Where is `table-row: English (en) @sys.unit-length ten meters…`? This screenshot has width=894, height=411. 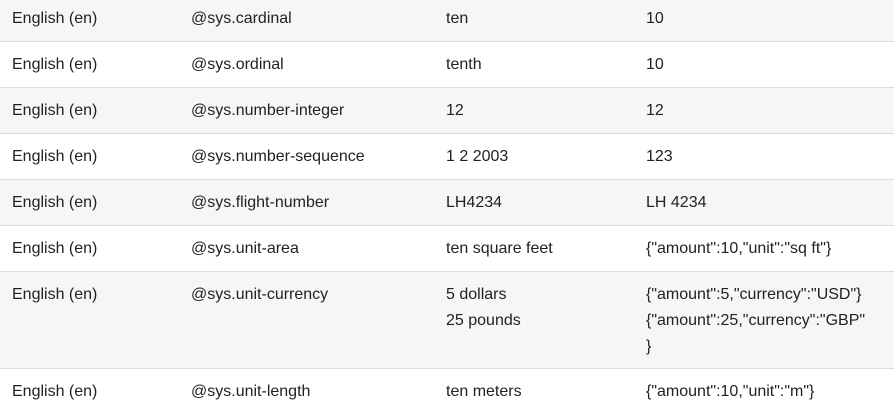 table-row: English (en) @sys.unit-length ten meters… is located at coordinates (447, 390).